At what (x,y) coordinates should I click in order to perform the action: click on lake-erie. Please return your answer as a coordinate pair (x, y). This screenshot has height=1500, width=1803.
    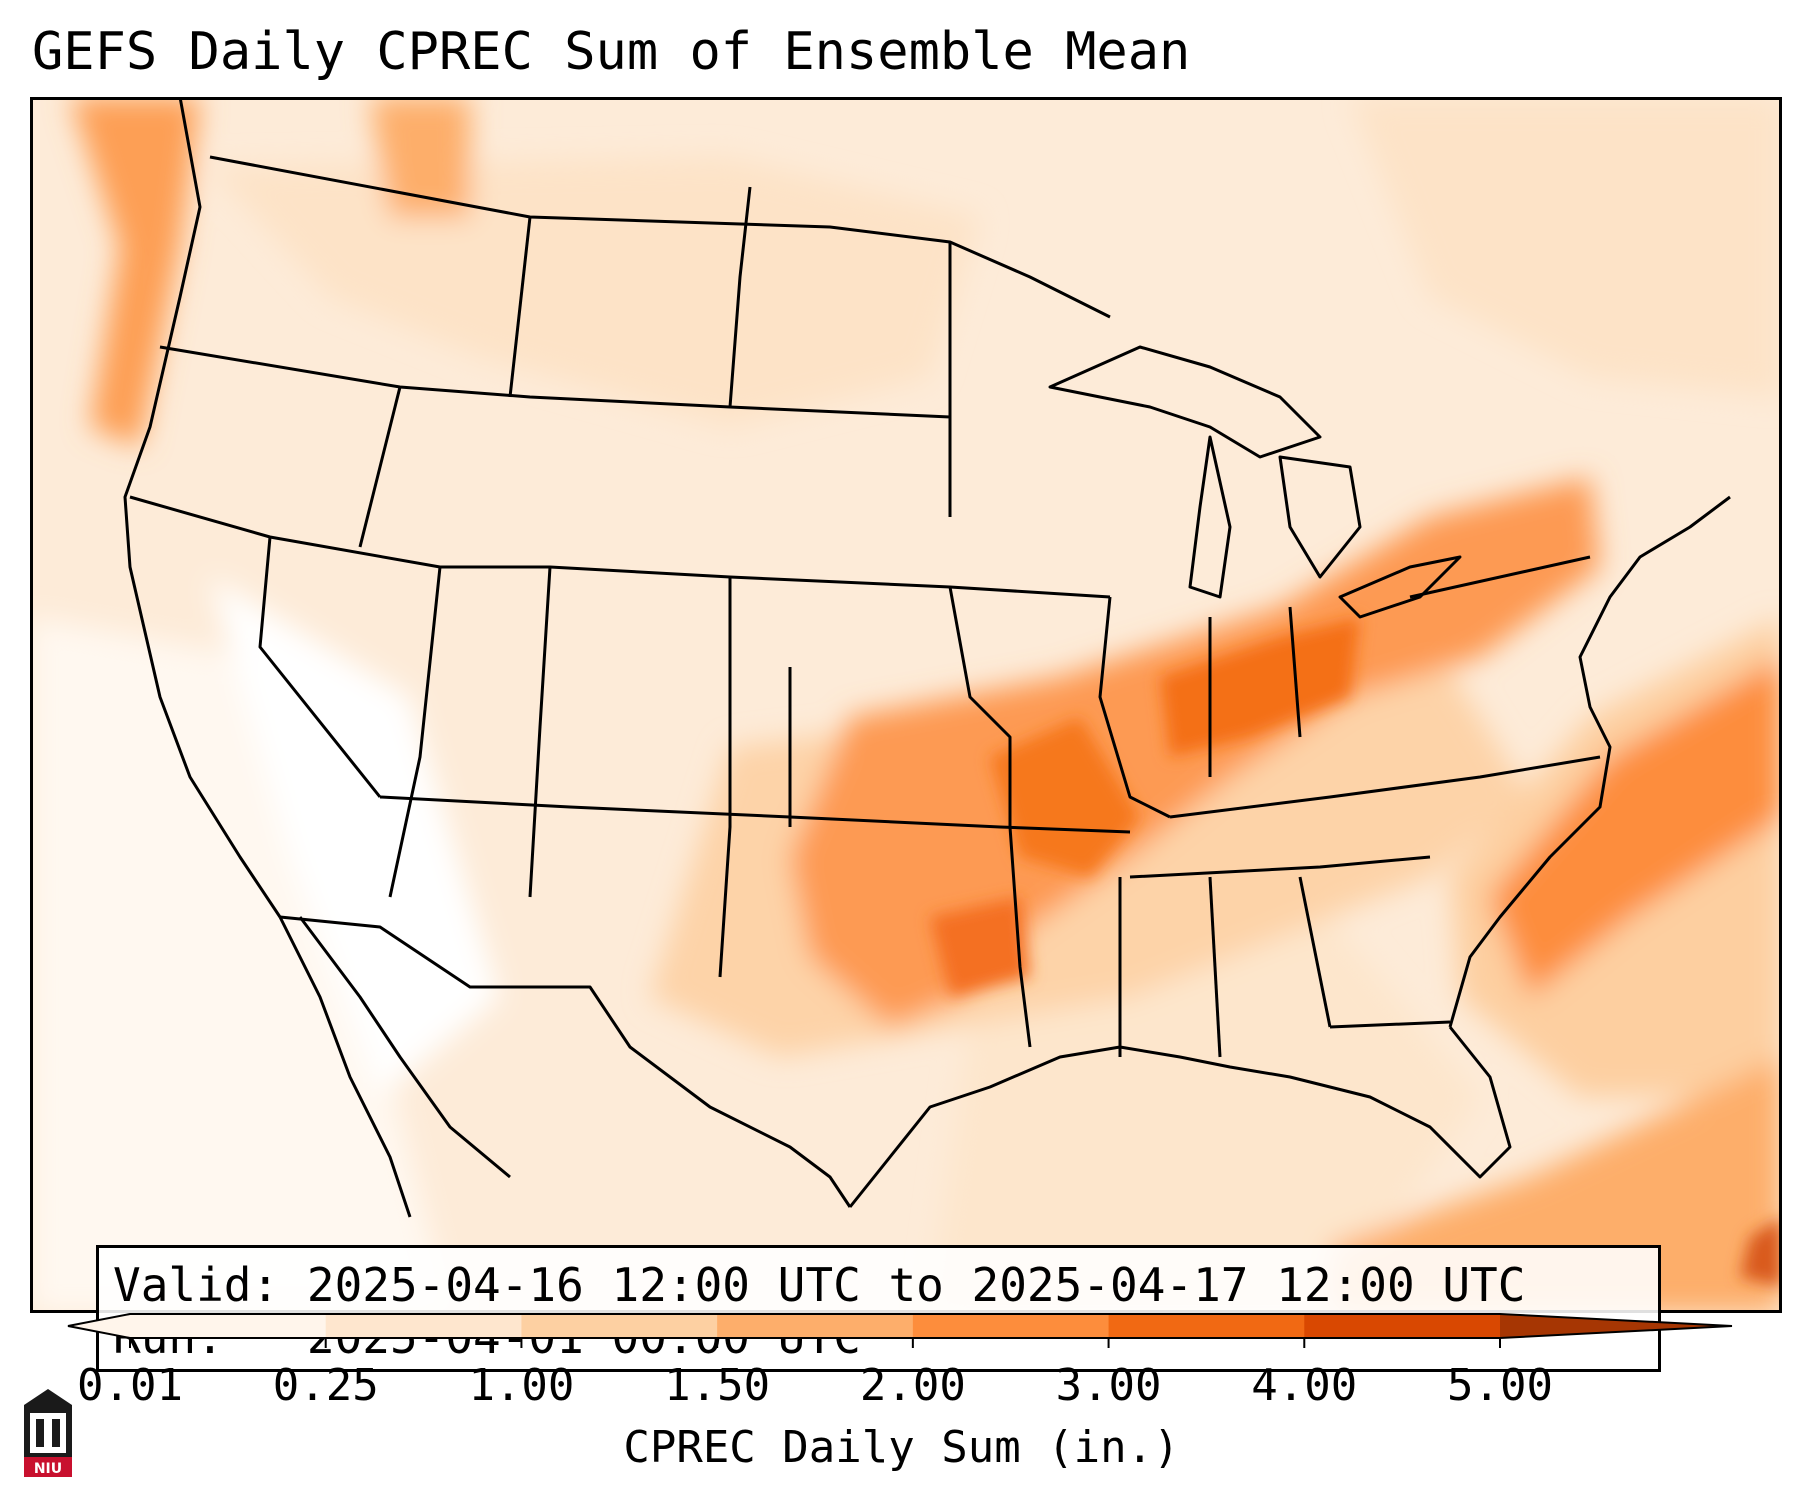
    Looking at the image, I should click on (1400, 587).